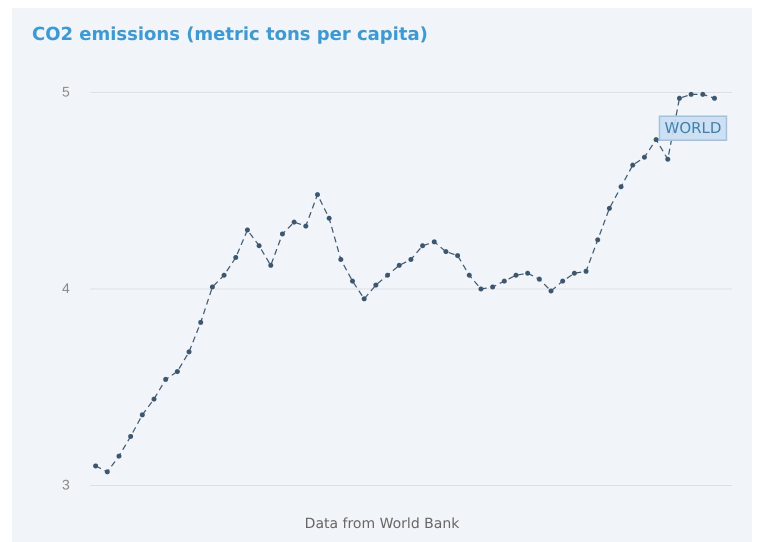 This screenshot has height=542, width=758. Describe the element at coordinates (382, 524) in the screenshot. I see `text: Data from World Bank` at that location.